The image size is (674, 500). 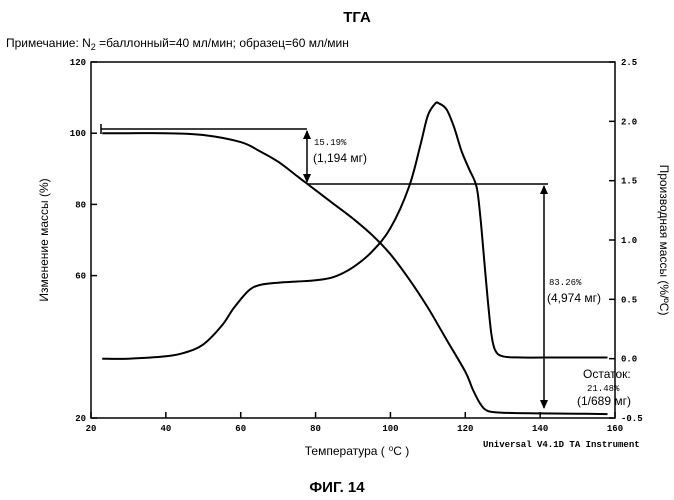 What do you see at coordinates (615, 429) in the screenshot?
I see `x-tick-label: 160` at bounding box center [615, 429].